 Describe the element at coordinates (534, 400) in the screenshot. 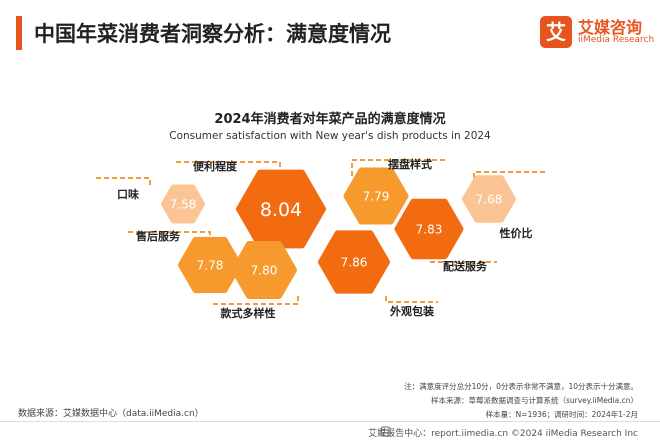

I see `note-sample-source: 样本来源：草莓派数据调查与计算系统（survey.iiMedia.cn）` at that location.